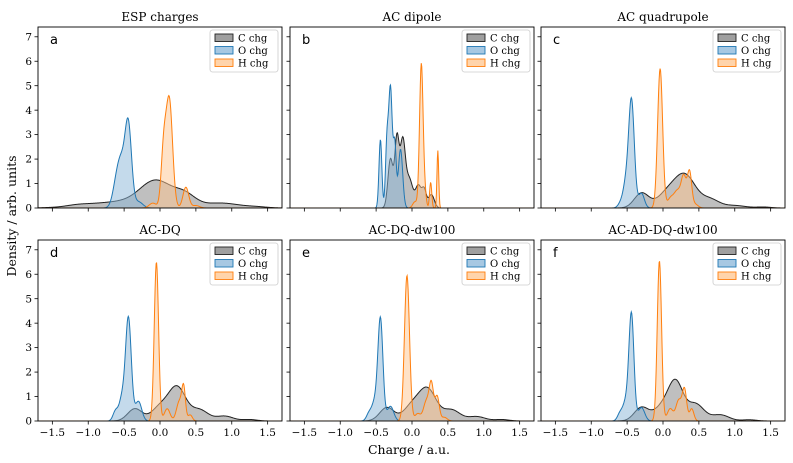  What do you see at coordinates (28, 184) in the screenshot?
I see `y-tick-label: 1` at bounding box center [28, 184].